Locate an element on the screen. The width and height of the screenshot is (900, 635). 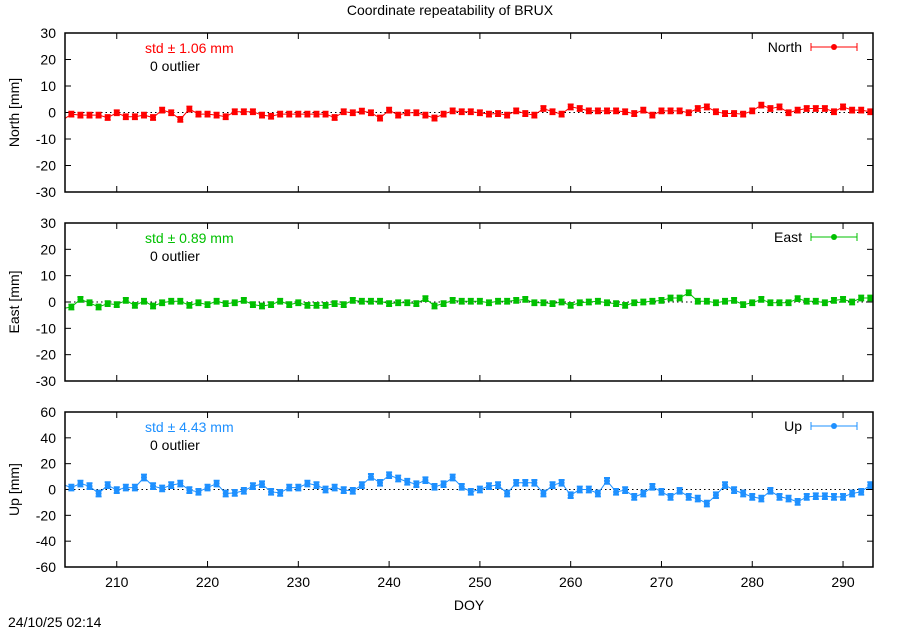
y-tick-label: 30 is located at coordinates (48, 33).